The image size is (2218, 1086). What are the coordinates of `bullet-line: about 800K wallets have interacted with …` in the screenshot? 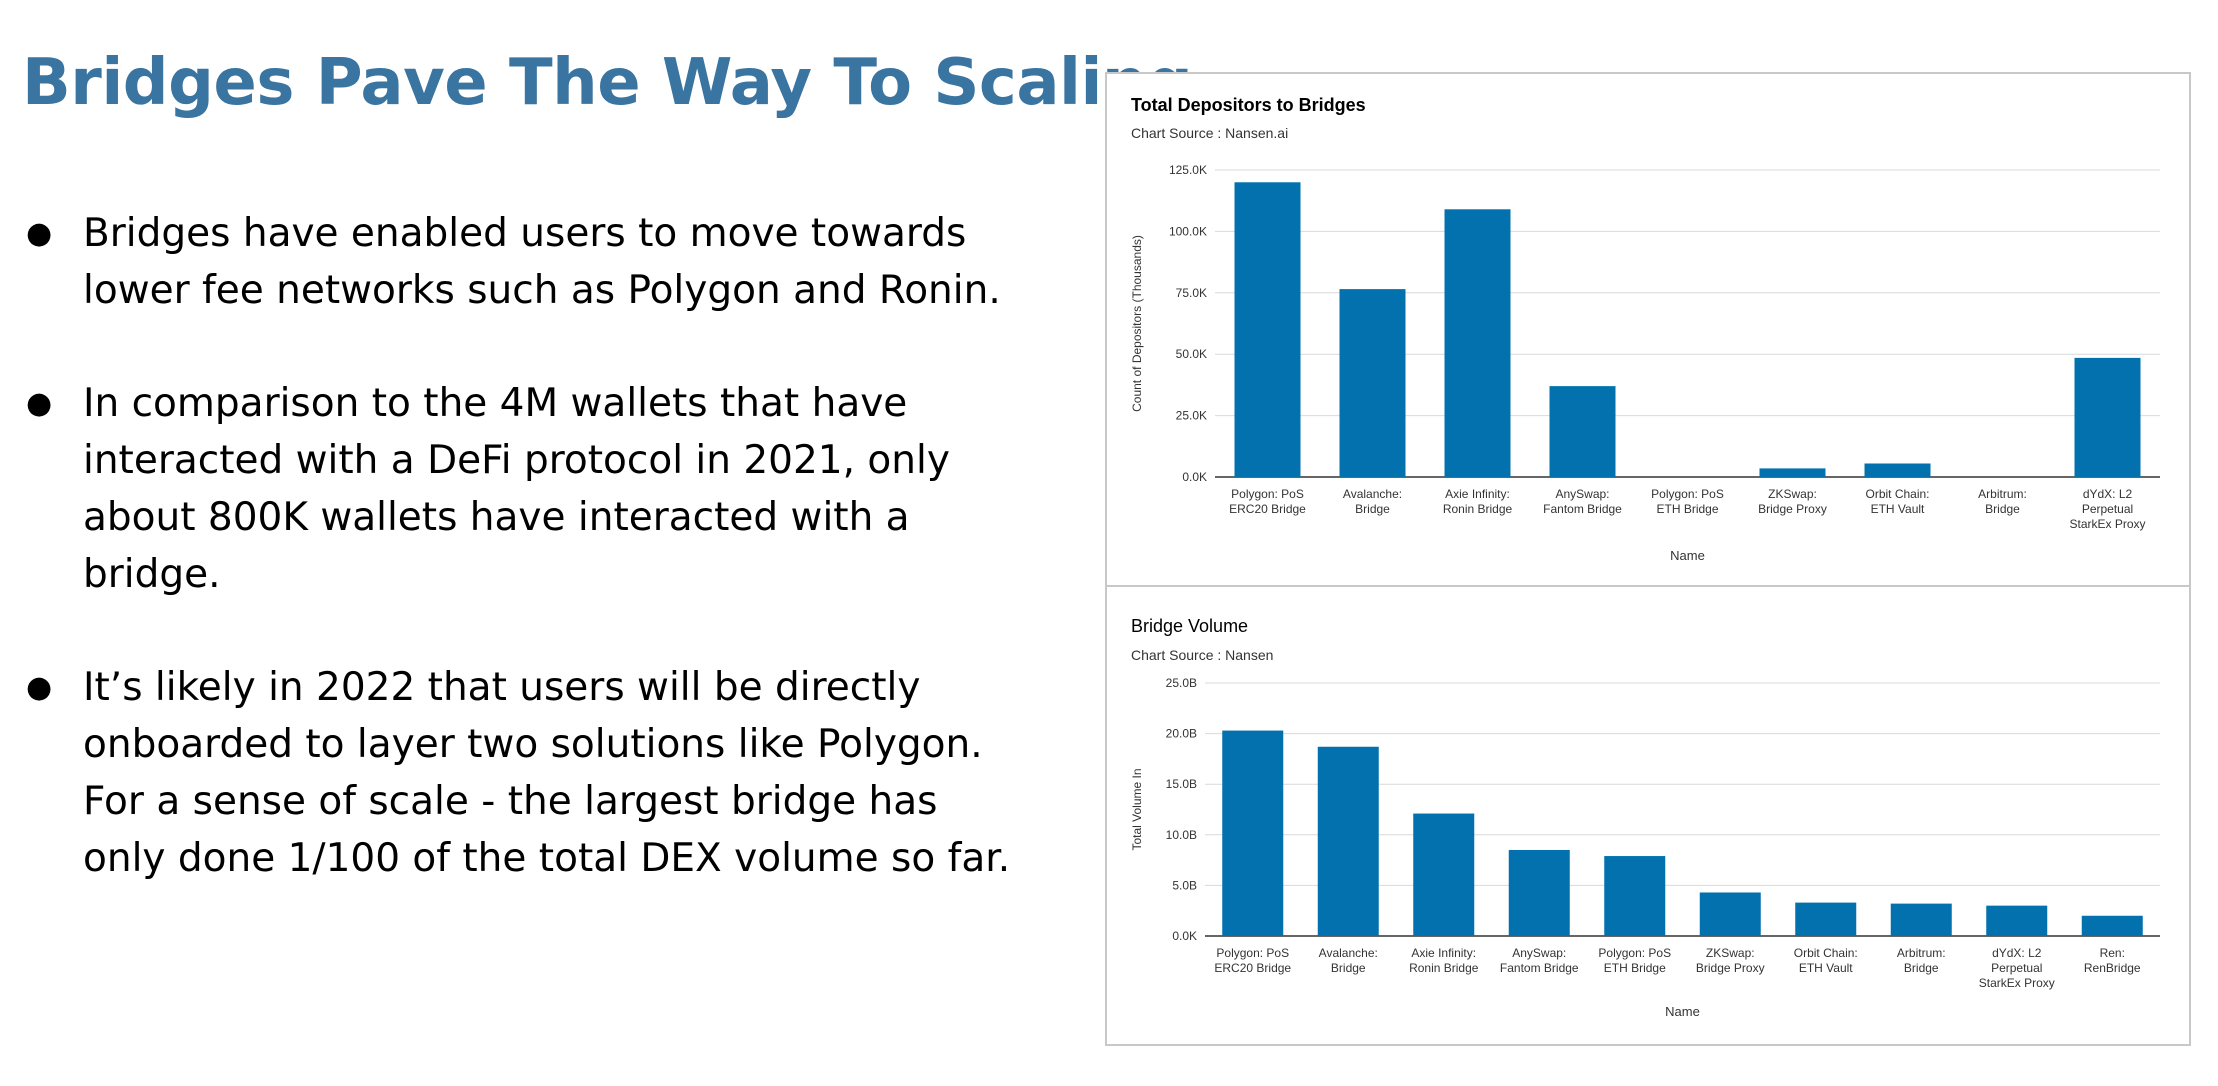 It's located at (496, 517).